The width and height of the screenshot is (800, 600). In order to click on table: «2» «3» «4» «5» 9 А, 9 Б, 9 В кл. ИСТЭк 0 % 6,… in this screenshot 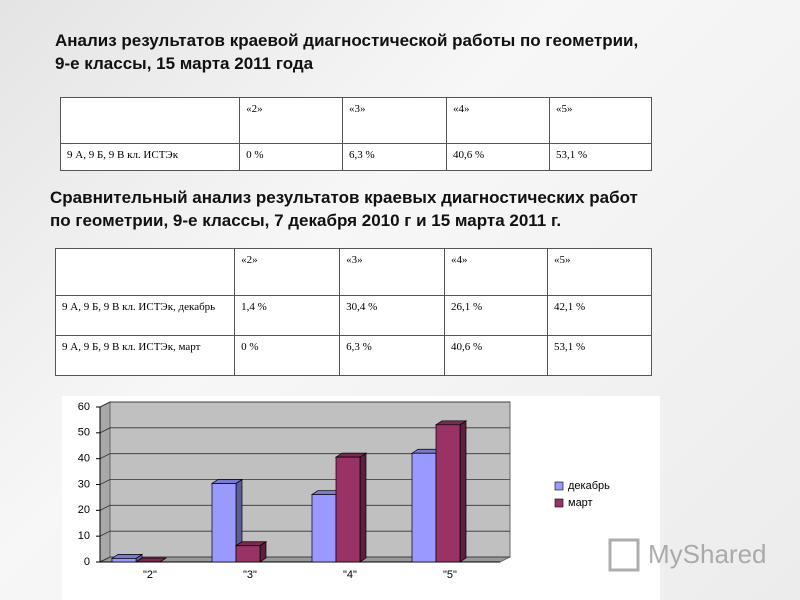, I will do `click(356, 134)`.